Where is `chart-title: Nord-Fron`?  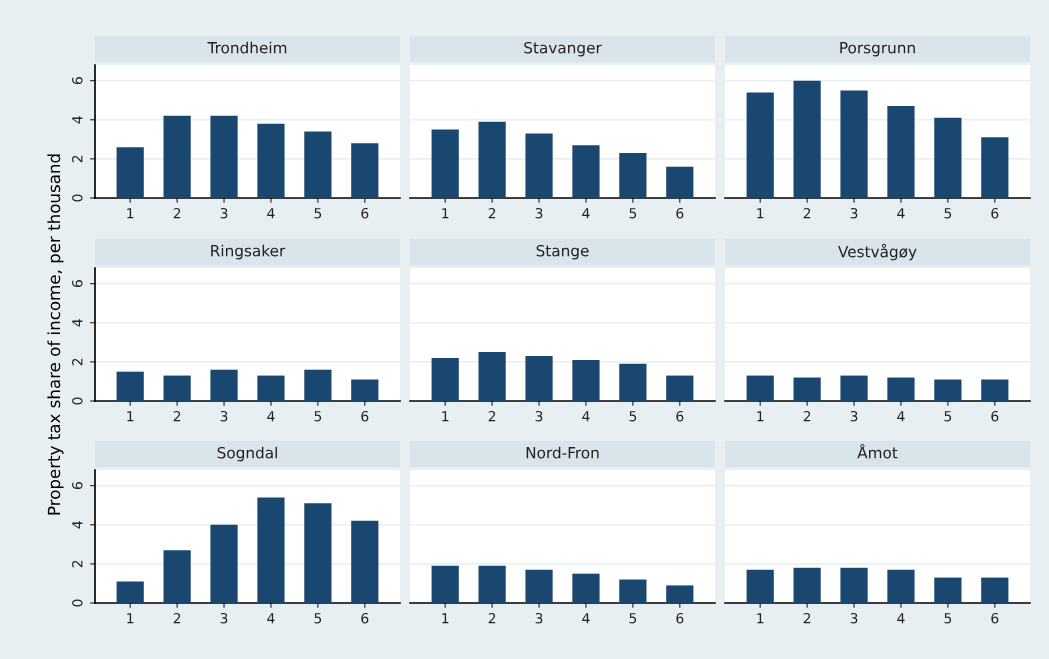 chart-title: Nord-Fron is located at coordinates (562, 452).